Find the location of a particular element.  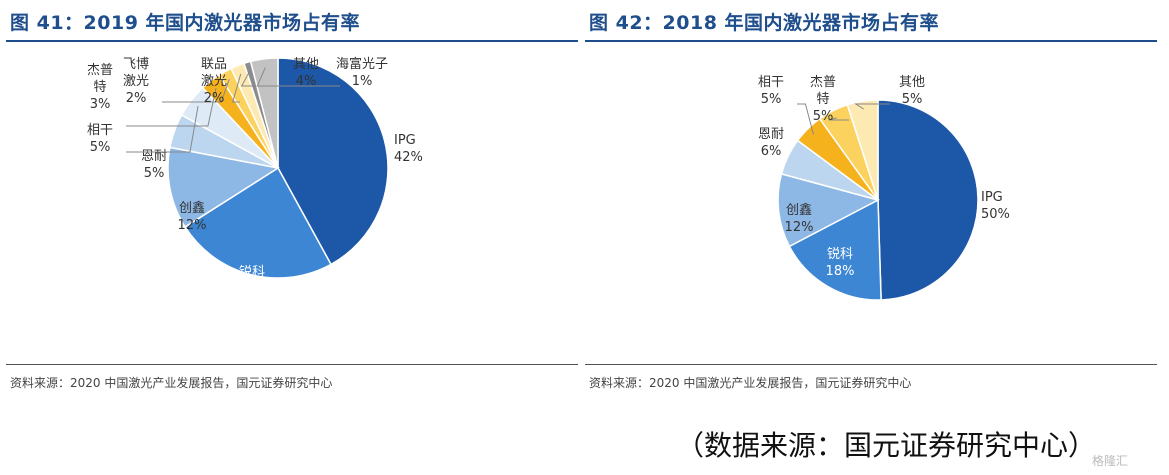

slice-value-联品激光: 2% is located at coordinates (214, 98).